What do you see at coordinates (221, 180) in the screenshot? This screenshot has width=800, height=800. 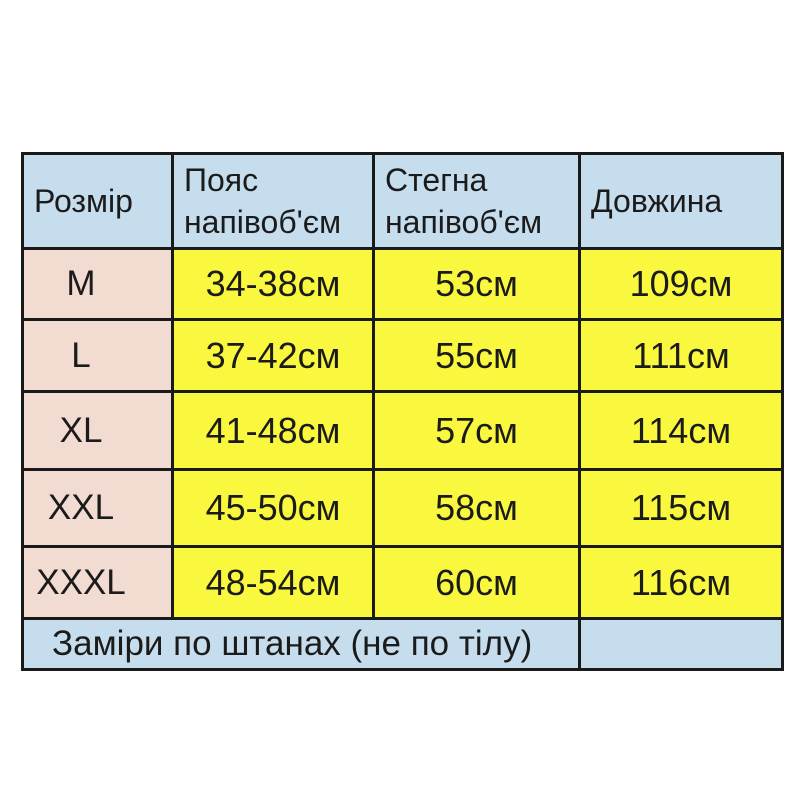 I see `column-header-waist-line1: Пояс` at bounding box center [221, 180].